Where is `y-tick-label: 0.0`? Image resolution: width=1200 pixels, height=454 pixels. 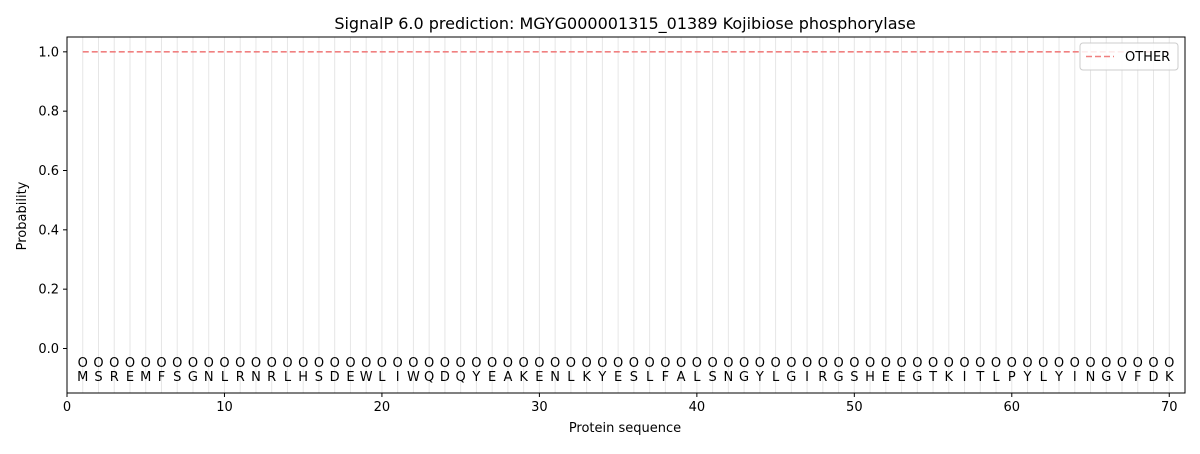
y-tick-label: 0.0 is located at coordinates (48, 349).